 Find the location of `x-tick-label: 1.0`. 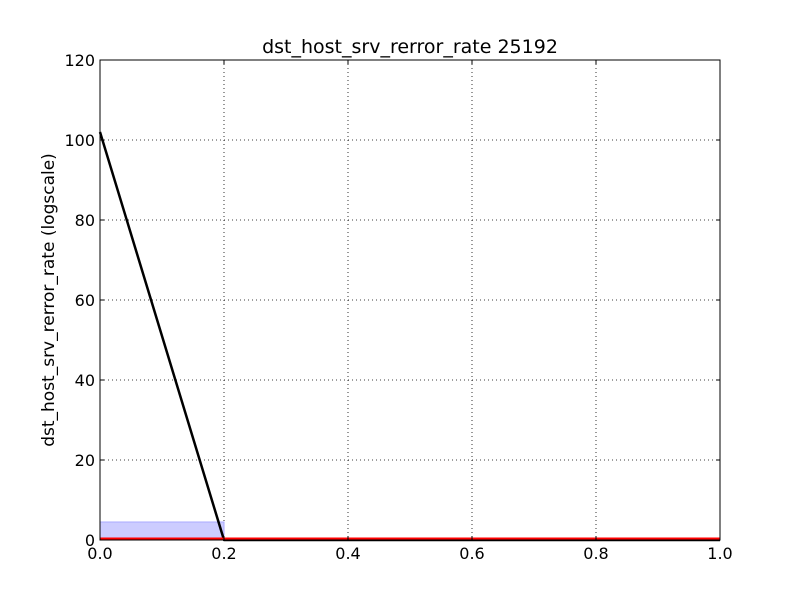

x-tick-label: 1.0 is located at coordinates (719, 553).